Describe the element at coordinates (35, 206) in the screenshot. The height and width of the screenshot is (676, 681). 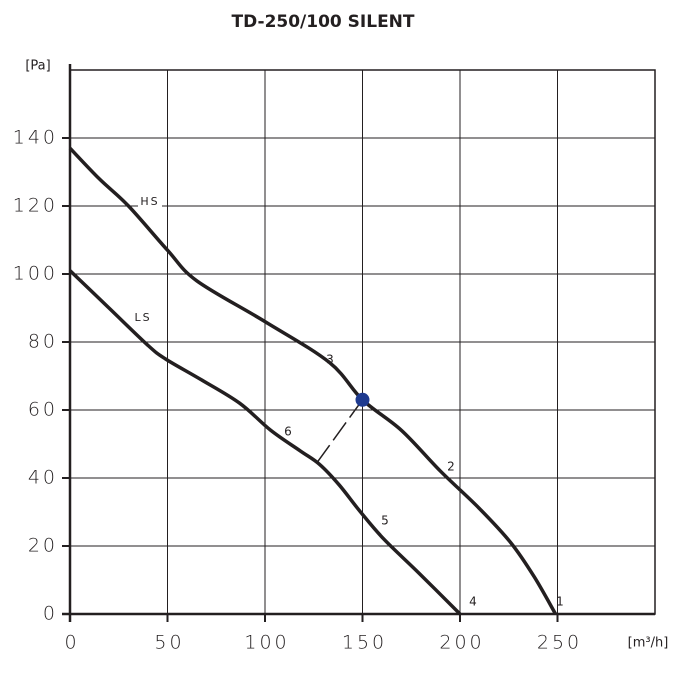
I see `y-tick-label: 120` at that location.